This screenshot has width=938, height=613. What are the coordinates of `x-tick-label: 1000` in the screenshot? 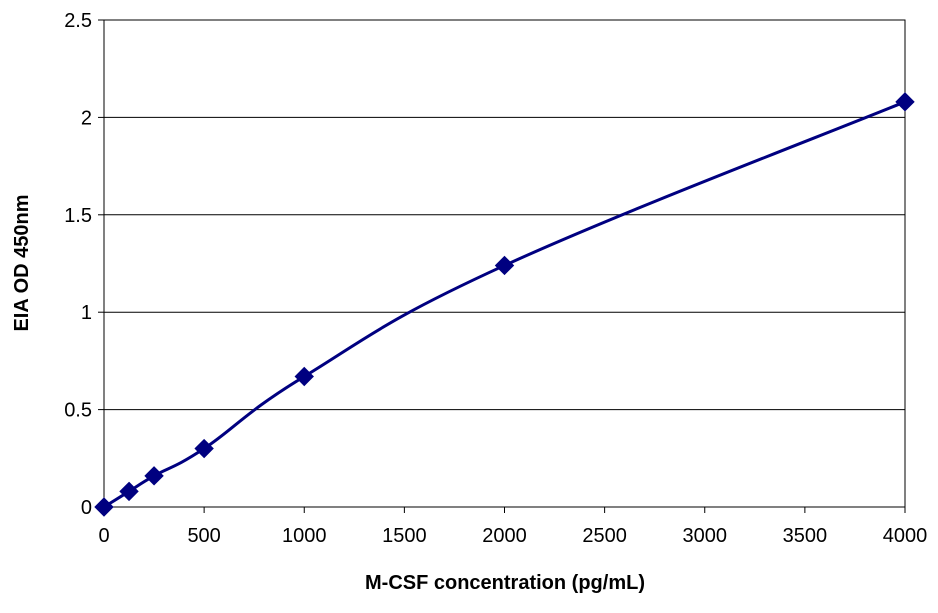 It's located at (304, 536).